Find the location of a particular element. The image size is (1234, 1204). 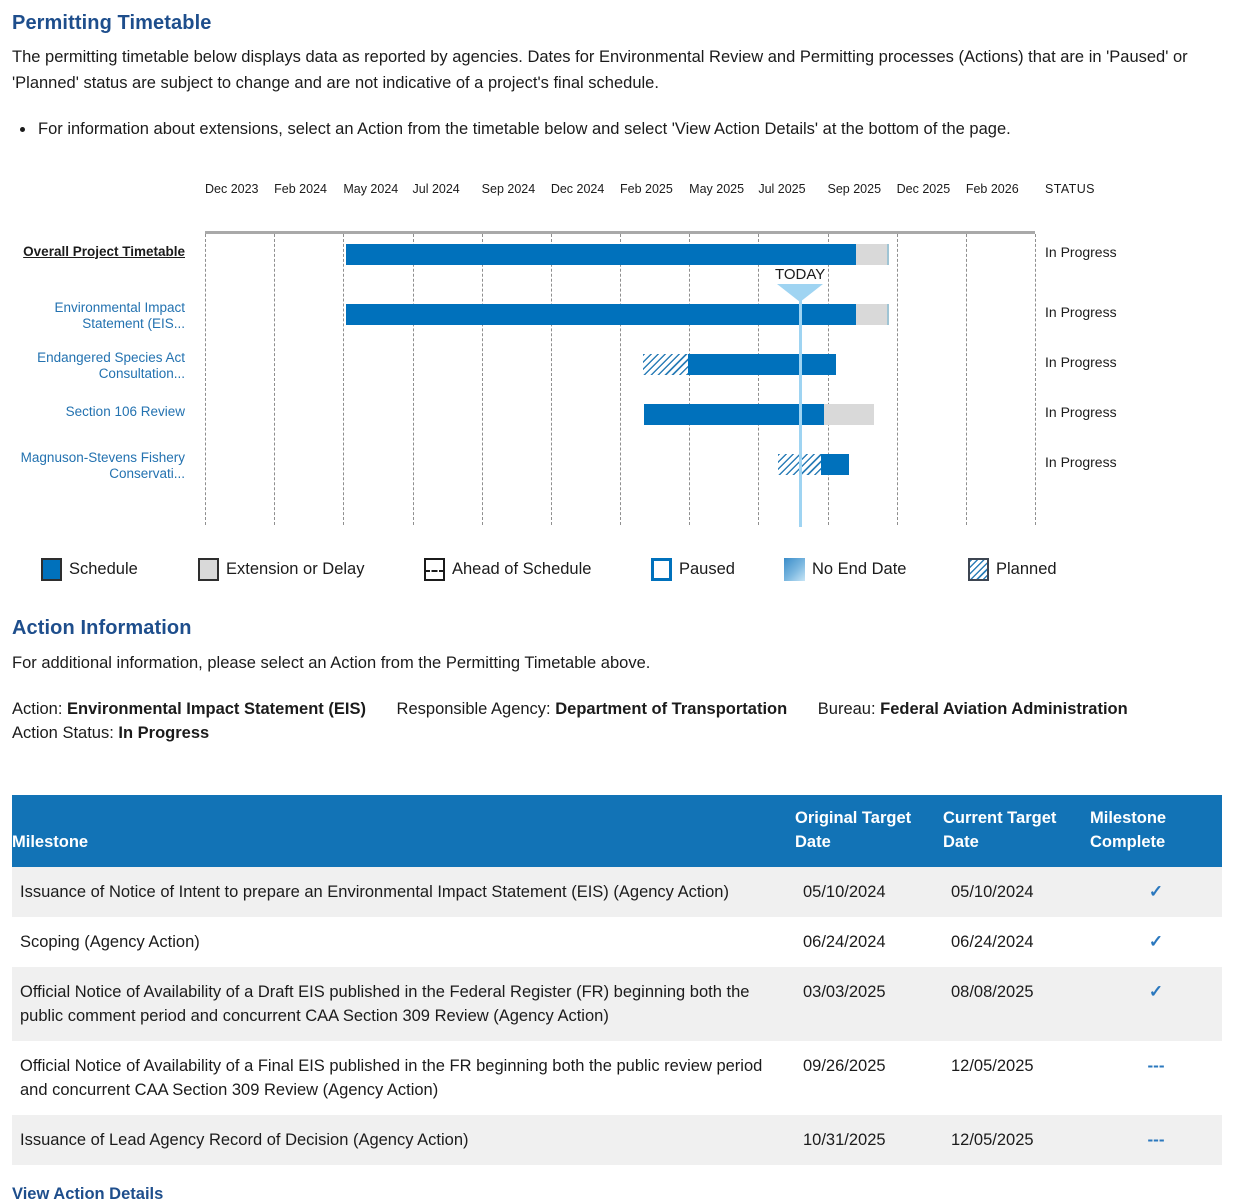

gantt-bar-overall-extension is located at coordinates (872, 254).